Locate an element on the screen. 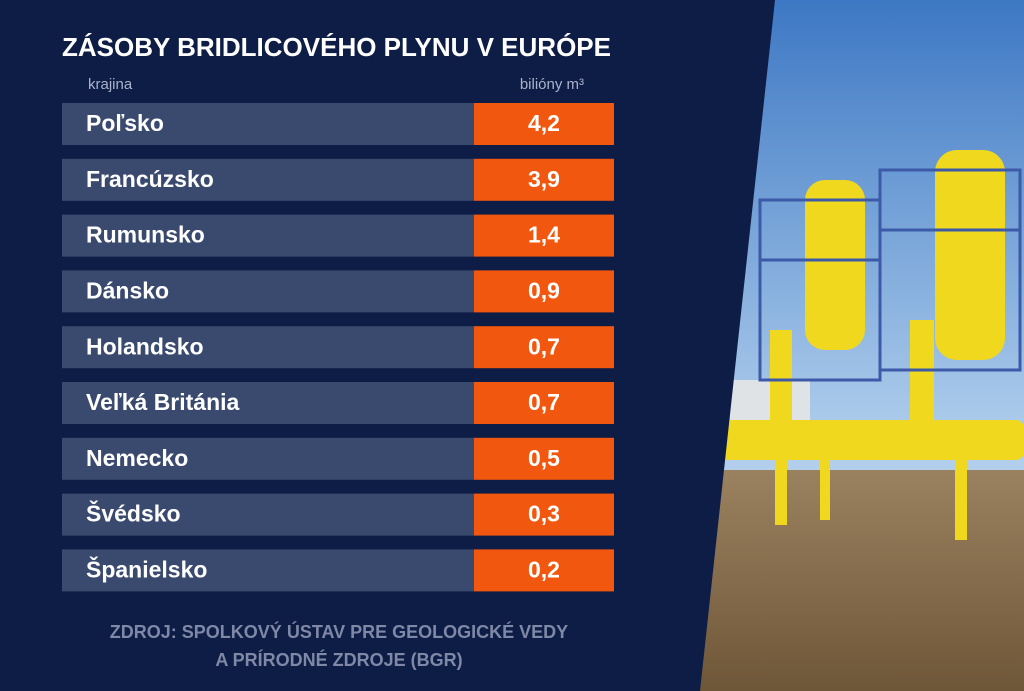 The width and height of the screenshot is (1024, 691). source: A PRÍRODNÉ ZDROJE (BGR) is located at coordinates (338, 659).